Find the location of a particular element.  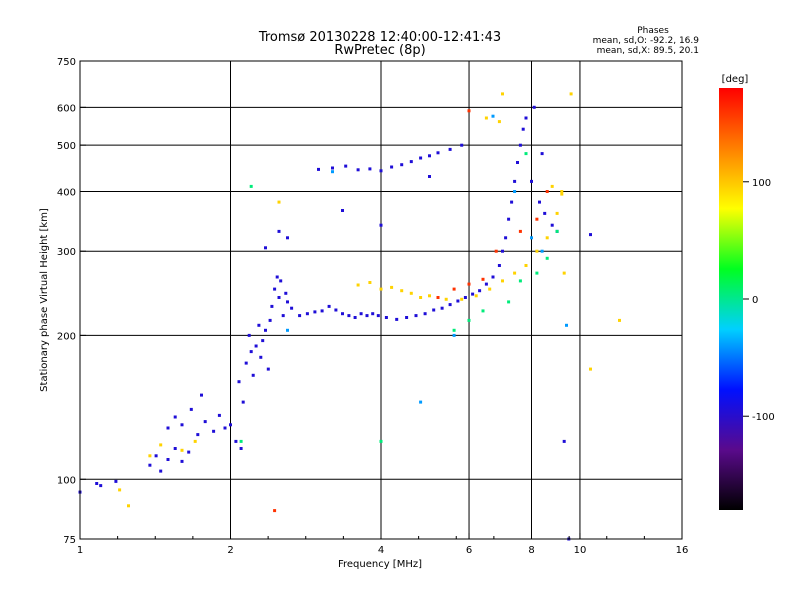

y-axis-ticks: 75 100 200 300 400 500 600 750 is located at coordinates (71, 301).